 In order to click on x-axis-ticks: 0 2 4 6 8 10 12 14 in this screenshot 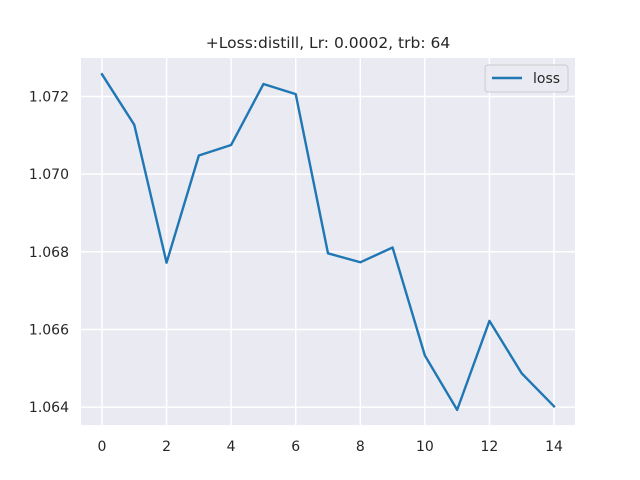, I will do `click(330, 447)`.